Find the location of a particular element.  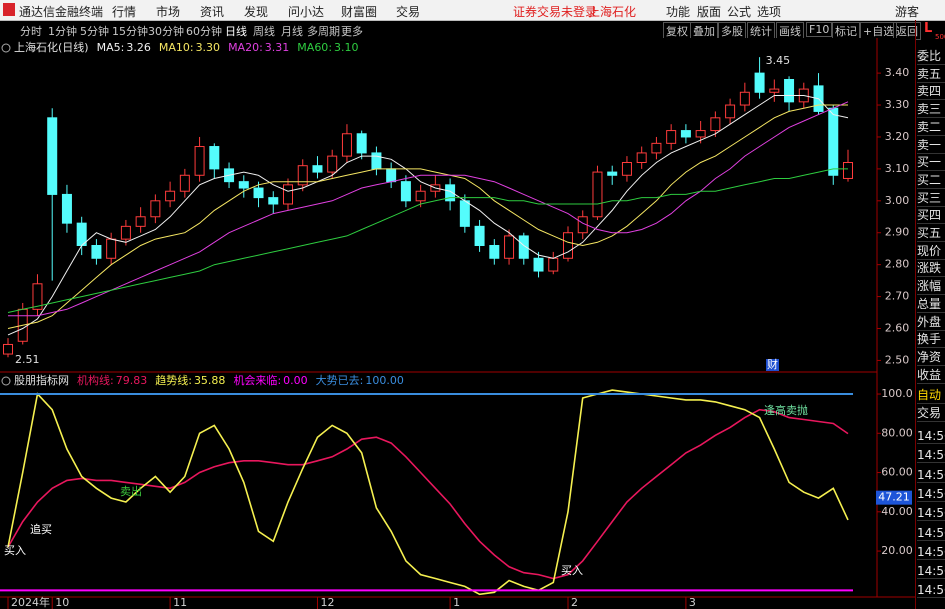

event-box is located at coordinates (772, 365).